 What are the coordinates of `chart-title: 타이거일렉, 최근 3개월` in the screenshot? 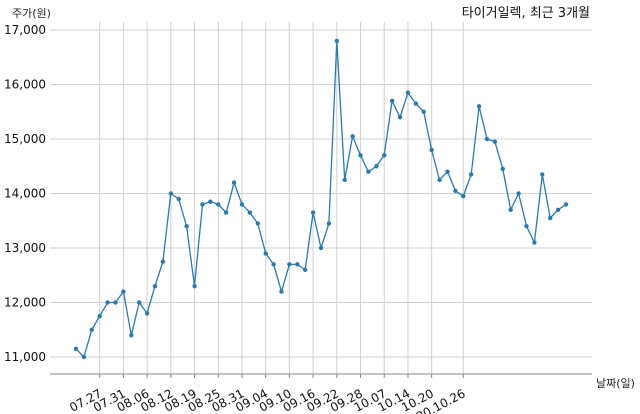 It's located at (526, 13).